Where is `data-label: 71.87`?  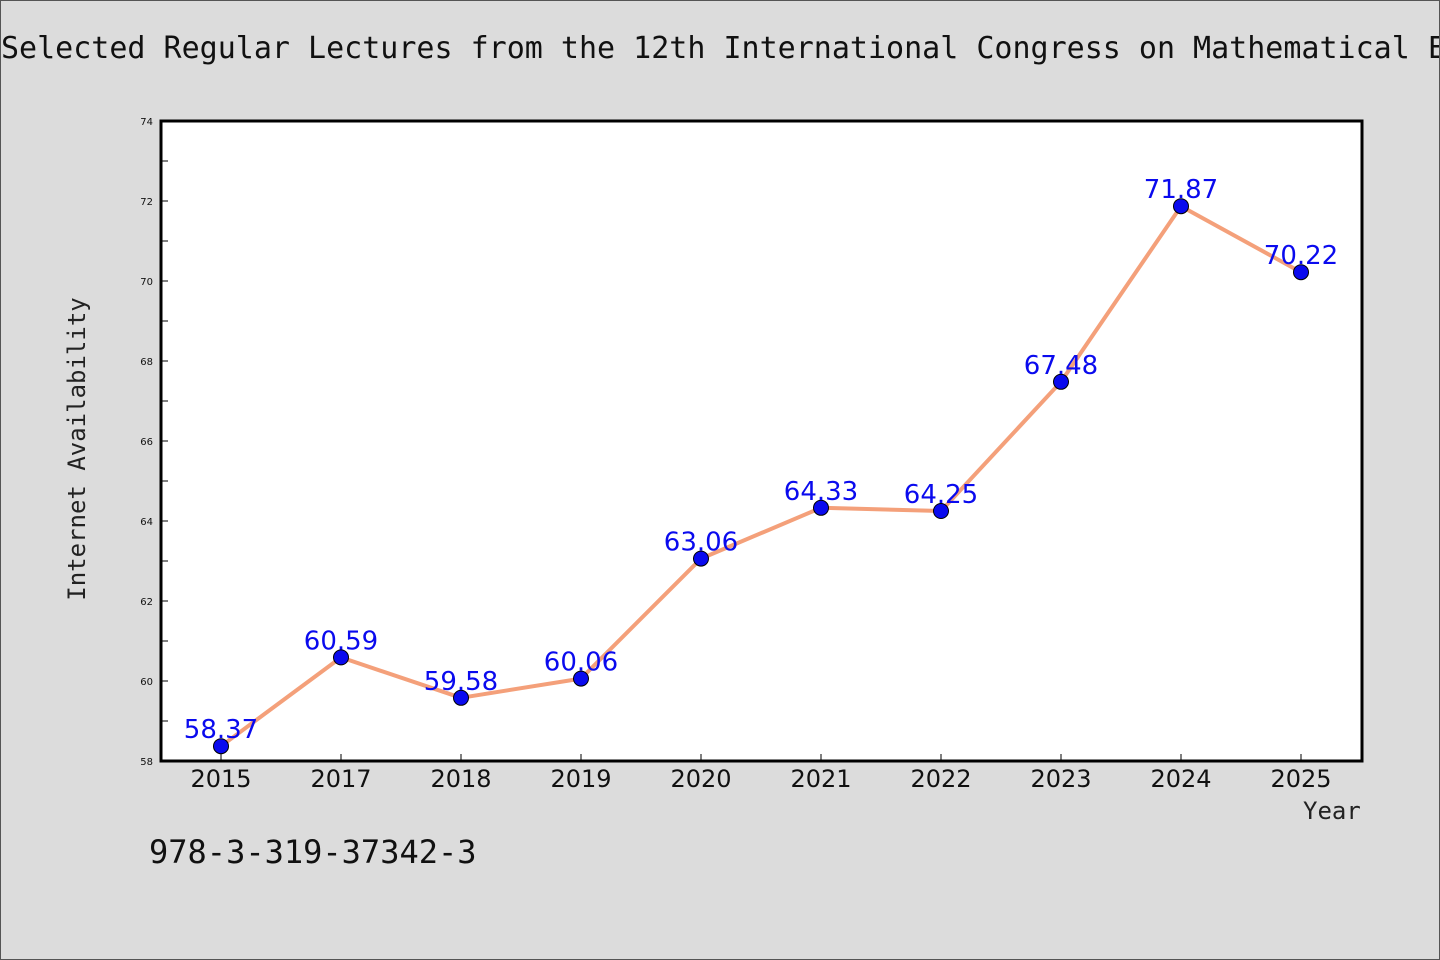 data-label: 71.87 is located at coordinates (1181, 190).